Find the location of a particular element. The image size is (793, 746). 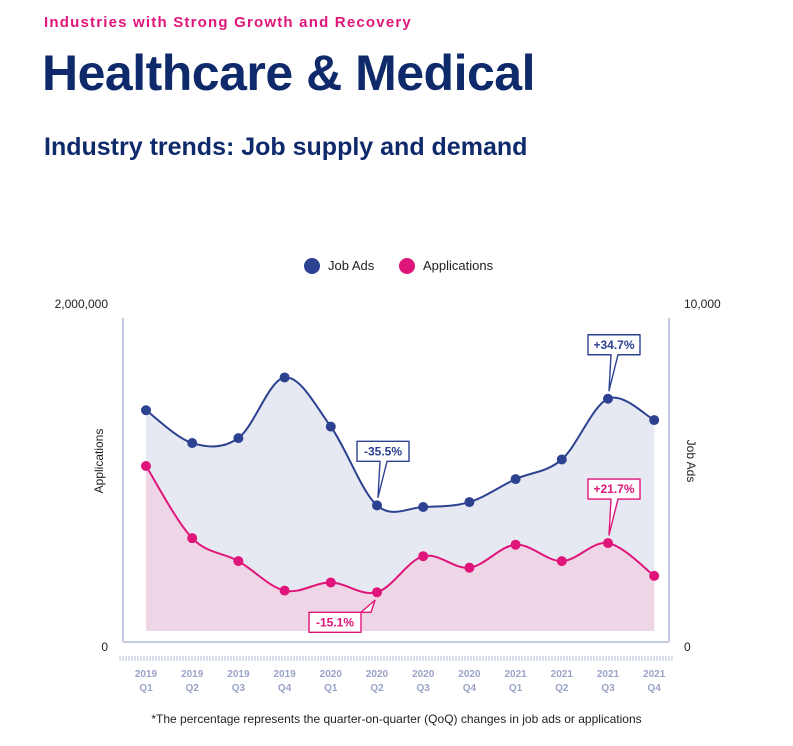

legend-applications-label: Applications is located at coordinates (458, 265).